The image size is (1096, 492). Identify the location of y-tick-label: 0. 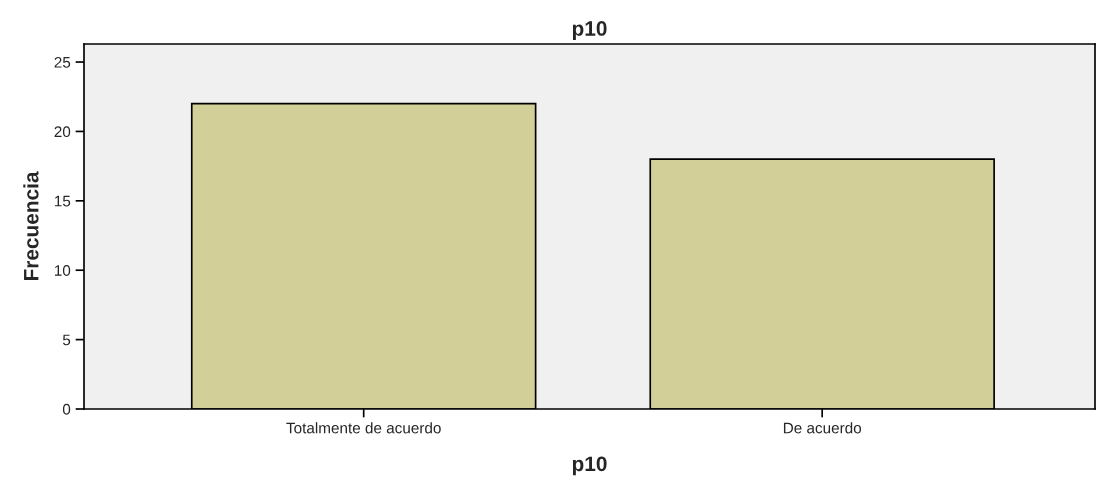
(66, 409).